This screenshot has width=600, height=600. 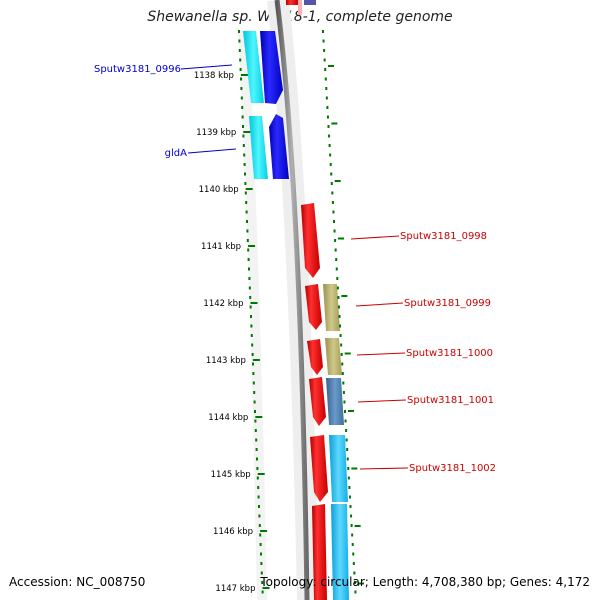 What do you see at coordinates (452, 468) in the screenshot?
I see `gene-label: Sputw3181_1002` at bounding box center [452, 468].